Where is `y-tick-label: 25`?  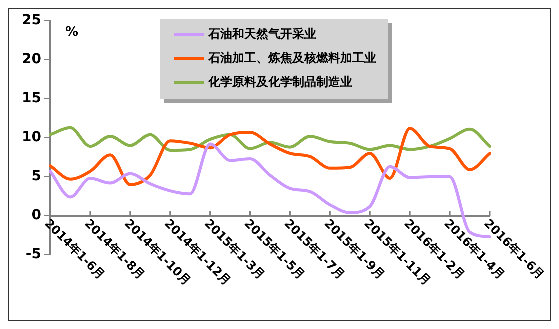
y-tick-label: 25 is located at coordinates (32, 20).